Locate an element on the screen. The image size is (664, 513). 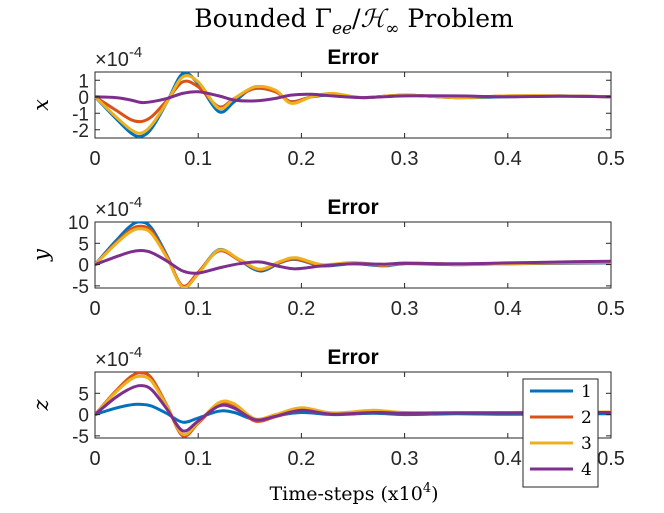
y-tick-label: 1 is located at coordinates (83, 81).